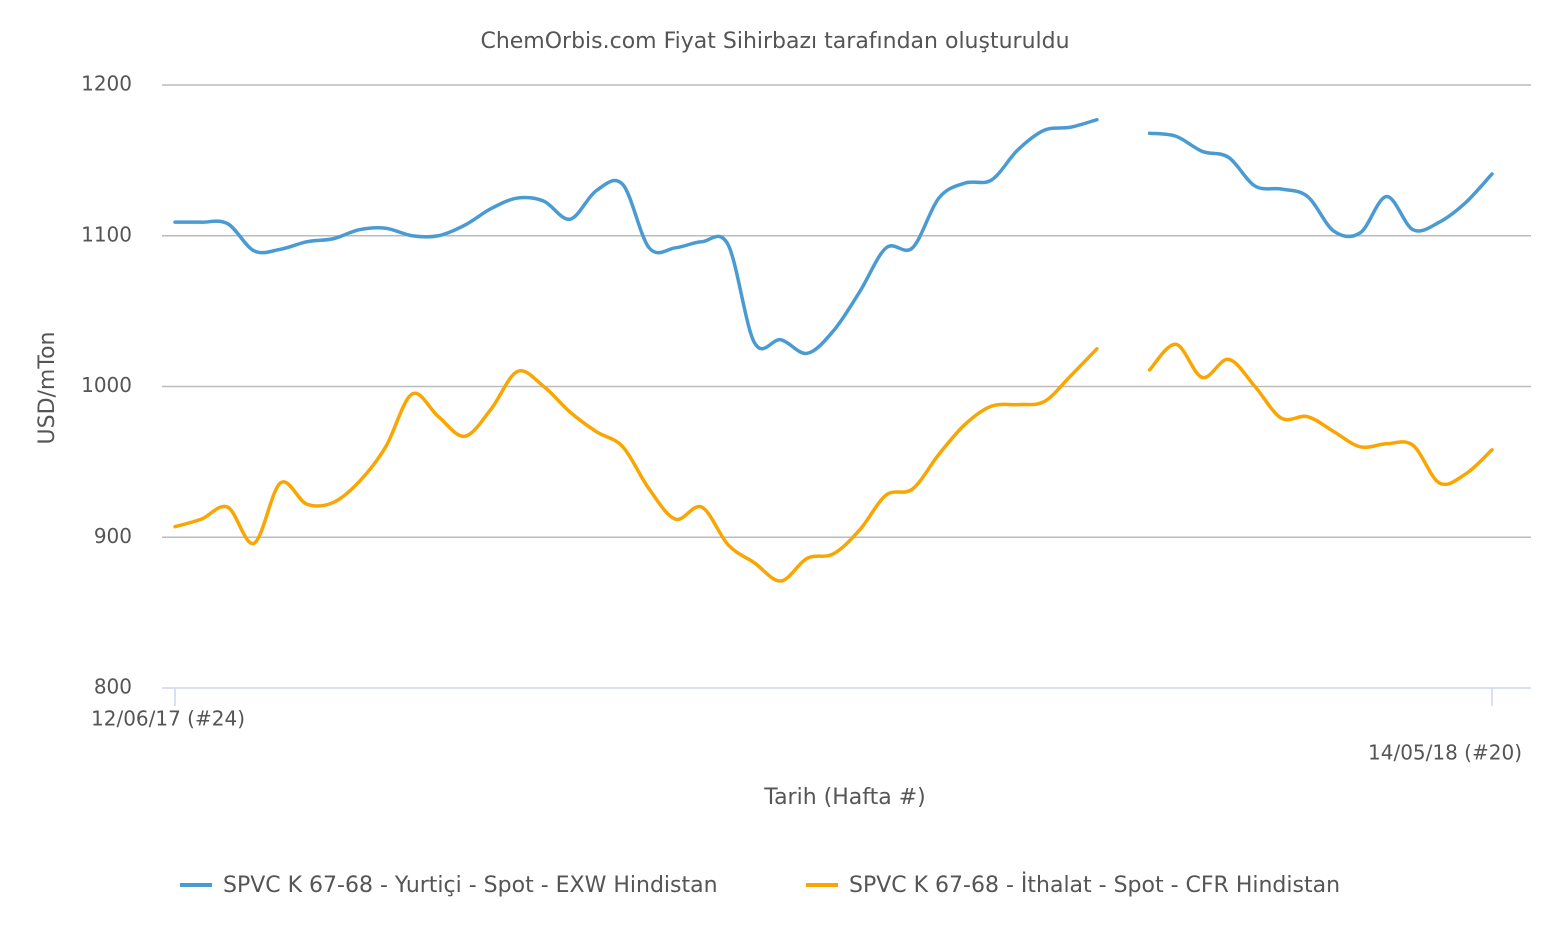 The image size is (1552, 934). Describe the element at coordinates (168, 719) in the screenshot. I see `x-tick-label: 12/06/17 (#24)` at that location.